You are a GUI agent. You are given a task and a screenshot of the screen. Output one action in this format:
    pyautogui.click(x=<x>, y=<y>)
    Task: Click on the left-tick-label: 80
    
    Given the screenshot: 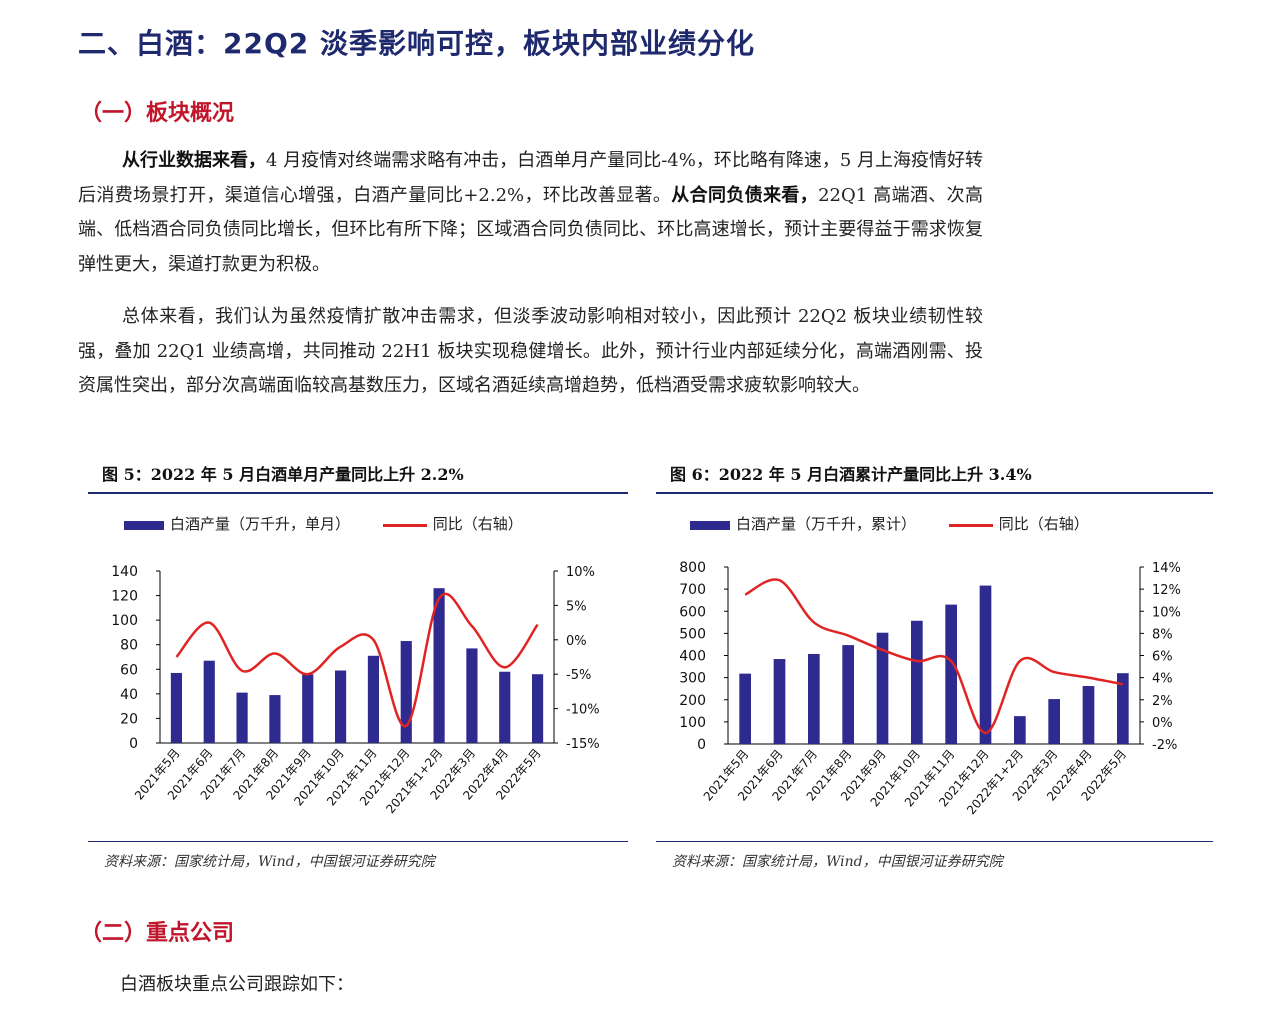 What is the action you would take?
    pyautogui.click(x=129, y=646)
    